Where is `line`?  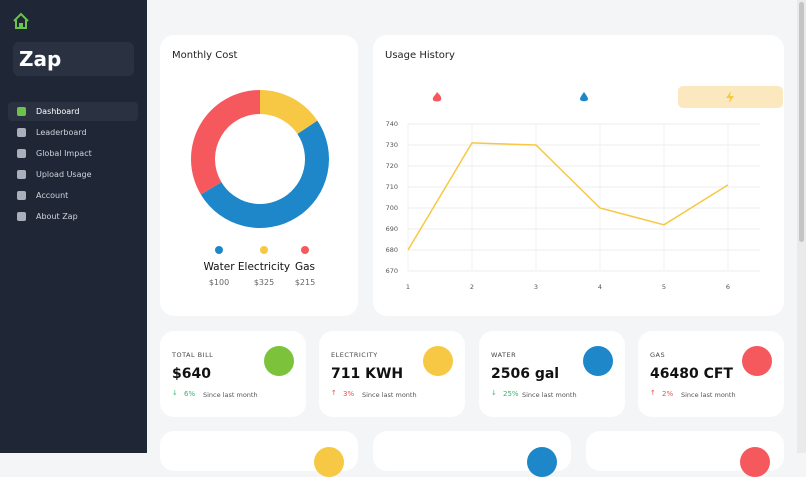
line is located at coordinates (568, 196).